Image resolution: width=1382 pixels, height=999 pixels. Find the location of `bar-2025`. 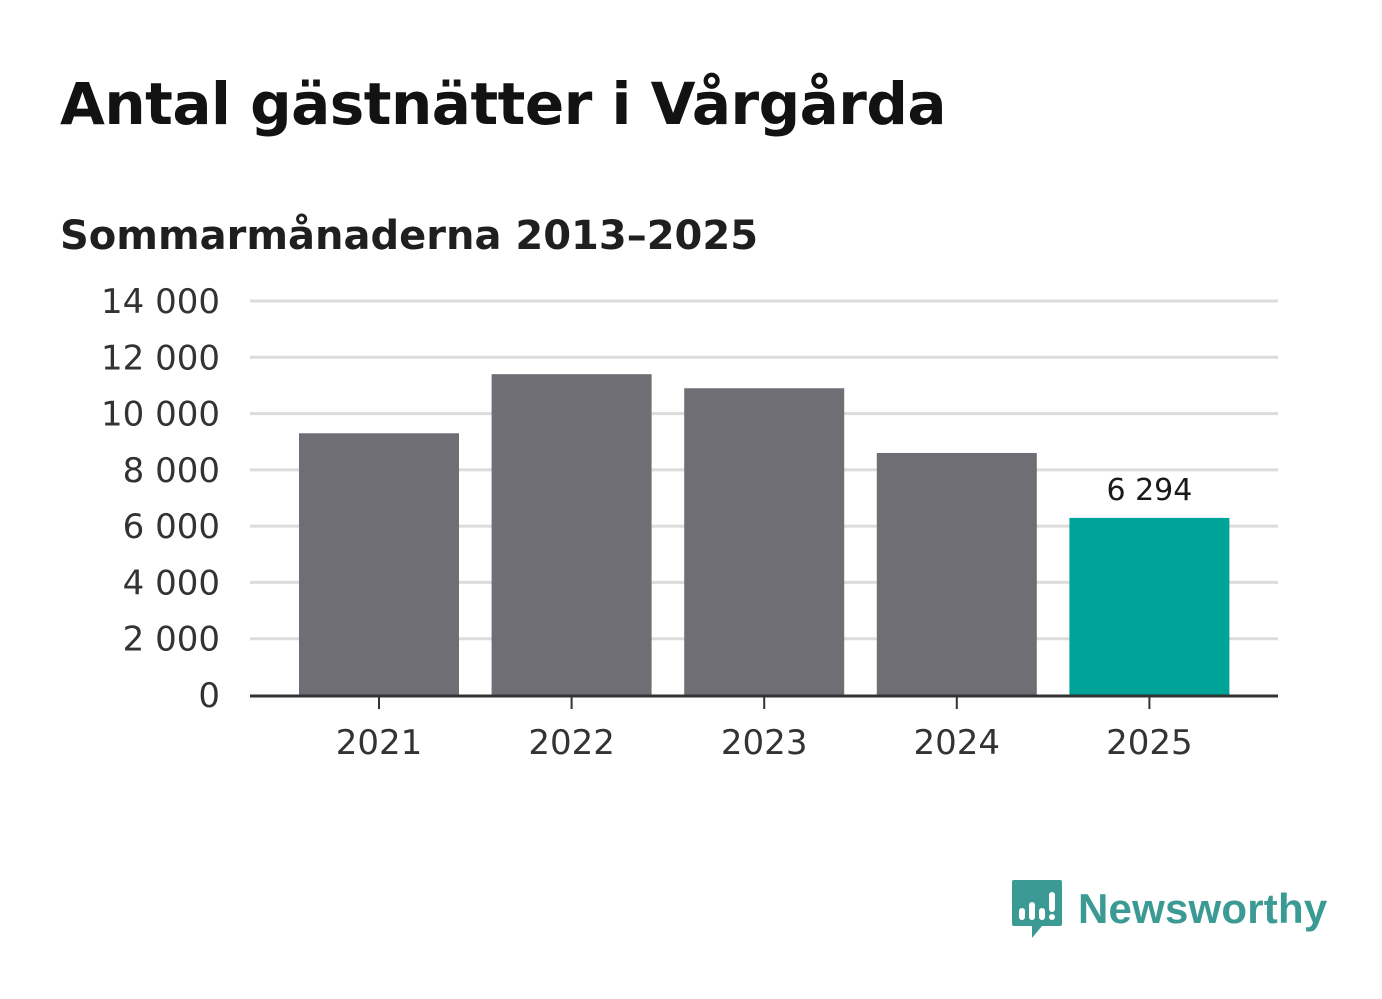

bar-2025 is located at coordinates (1149, 606).